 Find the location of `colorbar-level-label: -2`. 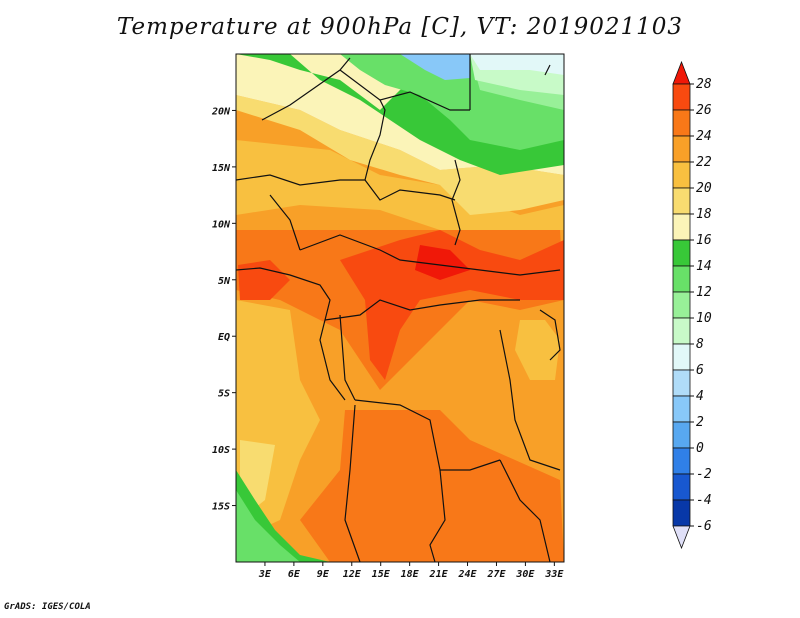

colorbar-level-label: -2 is located at coordinates (704, 474).